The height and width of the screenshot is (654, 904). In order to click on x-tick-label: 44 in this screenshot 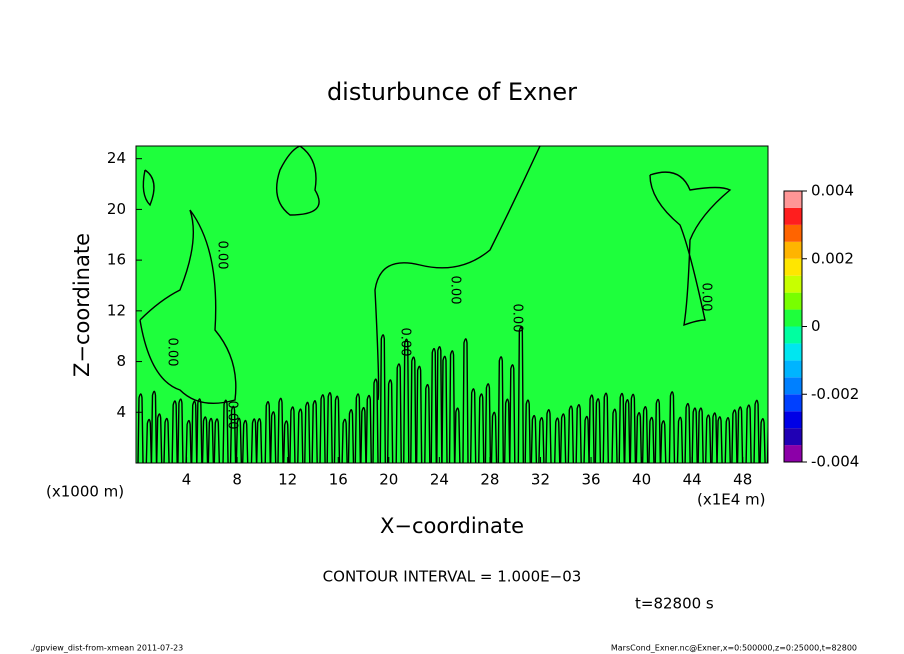, I will do `click(692, 480)`.